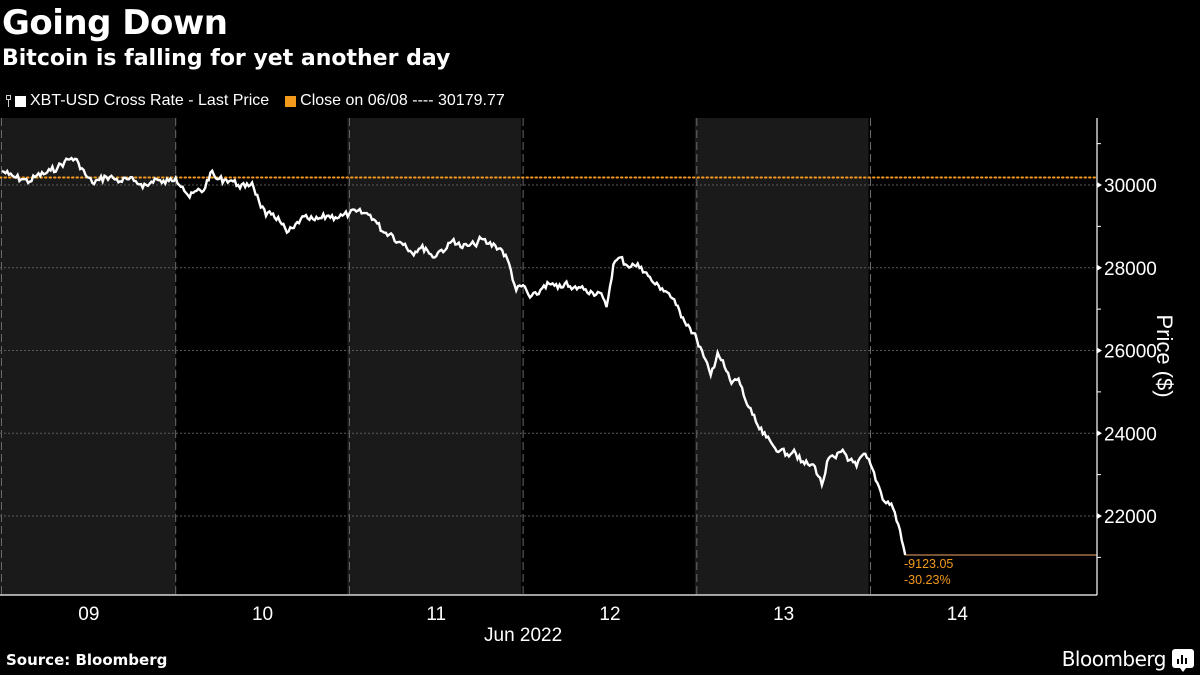 The width and height of the screenshot is (1200, 675). Describe the element at coordinates (958, 614) in the screenshot. I see `svg-text: 14` at that location.